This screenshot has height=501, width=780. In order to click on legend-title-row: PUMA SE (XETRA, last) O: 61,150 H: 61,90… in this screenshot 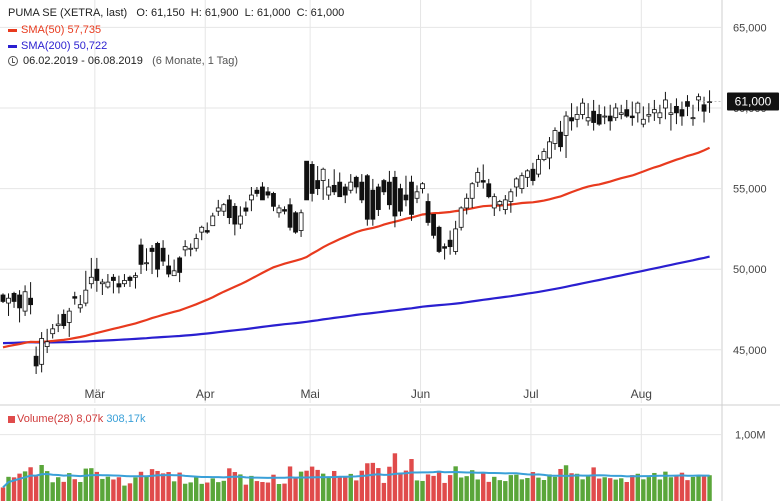, I will do `click(176, 13)`.